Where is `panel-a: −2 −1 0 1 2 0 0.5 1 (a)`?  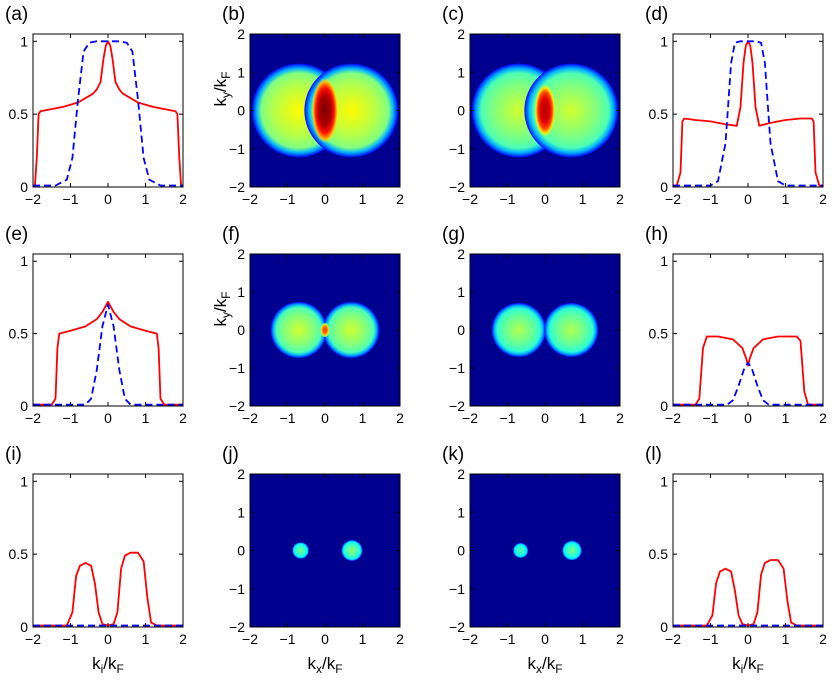 panel-a: −2 −1 0 1 2 0 0.5 1 (a) is located at coordinates (96, 105).